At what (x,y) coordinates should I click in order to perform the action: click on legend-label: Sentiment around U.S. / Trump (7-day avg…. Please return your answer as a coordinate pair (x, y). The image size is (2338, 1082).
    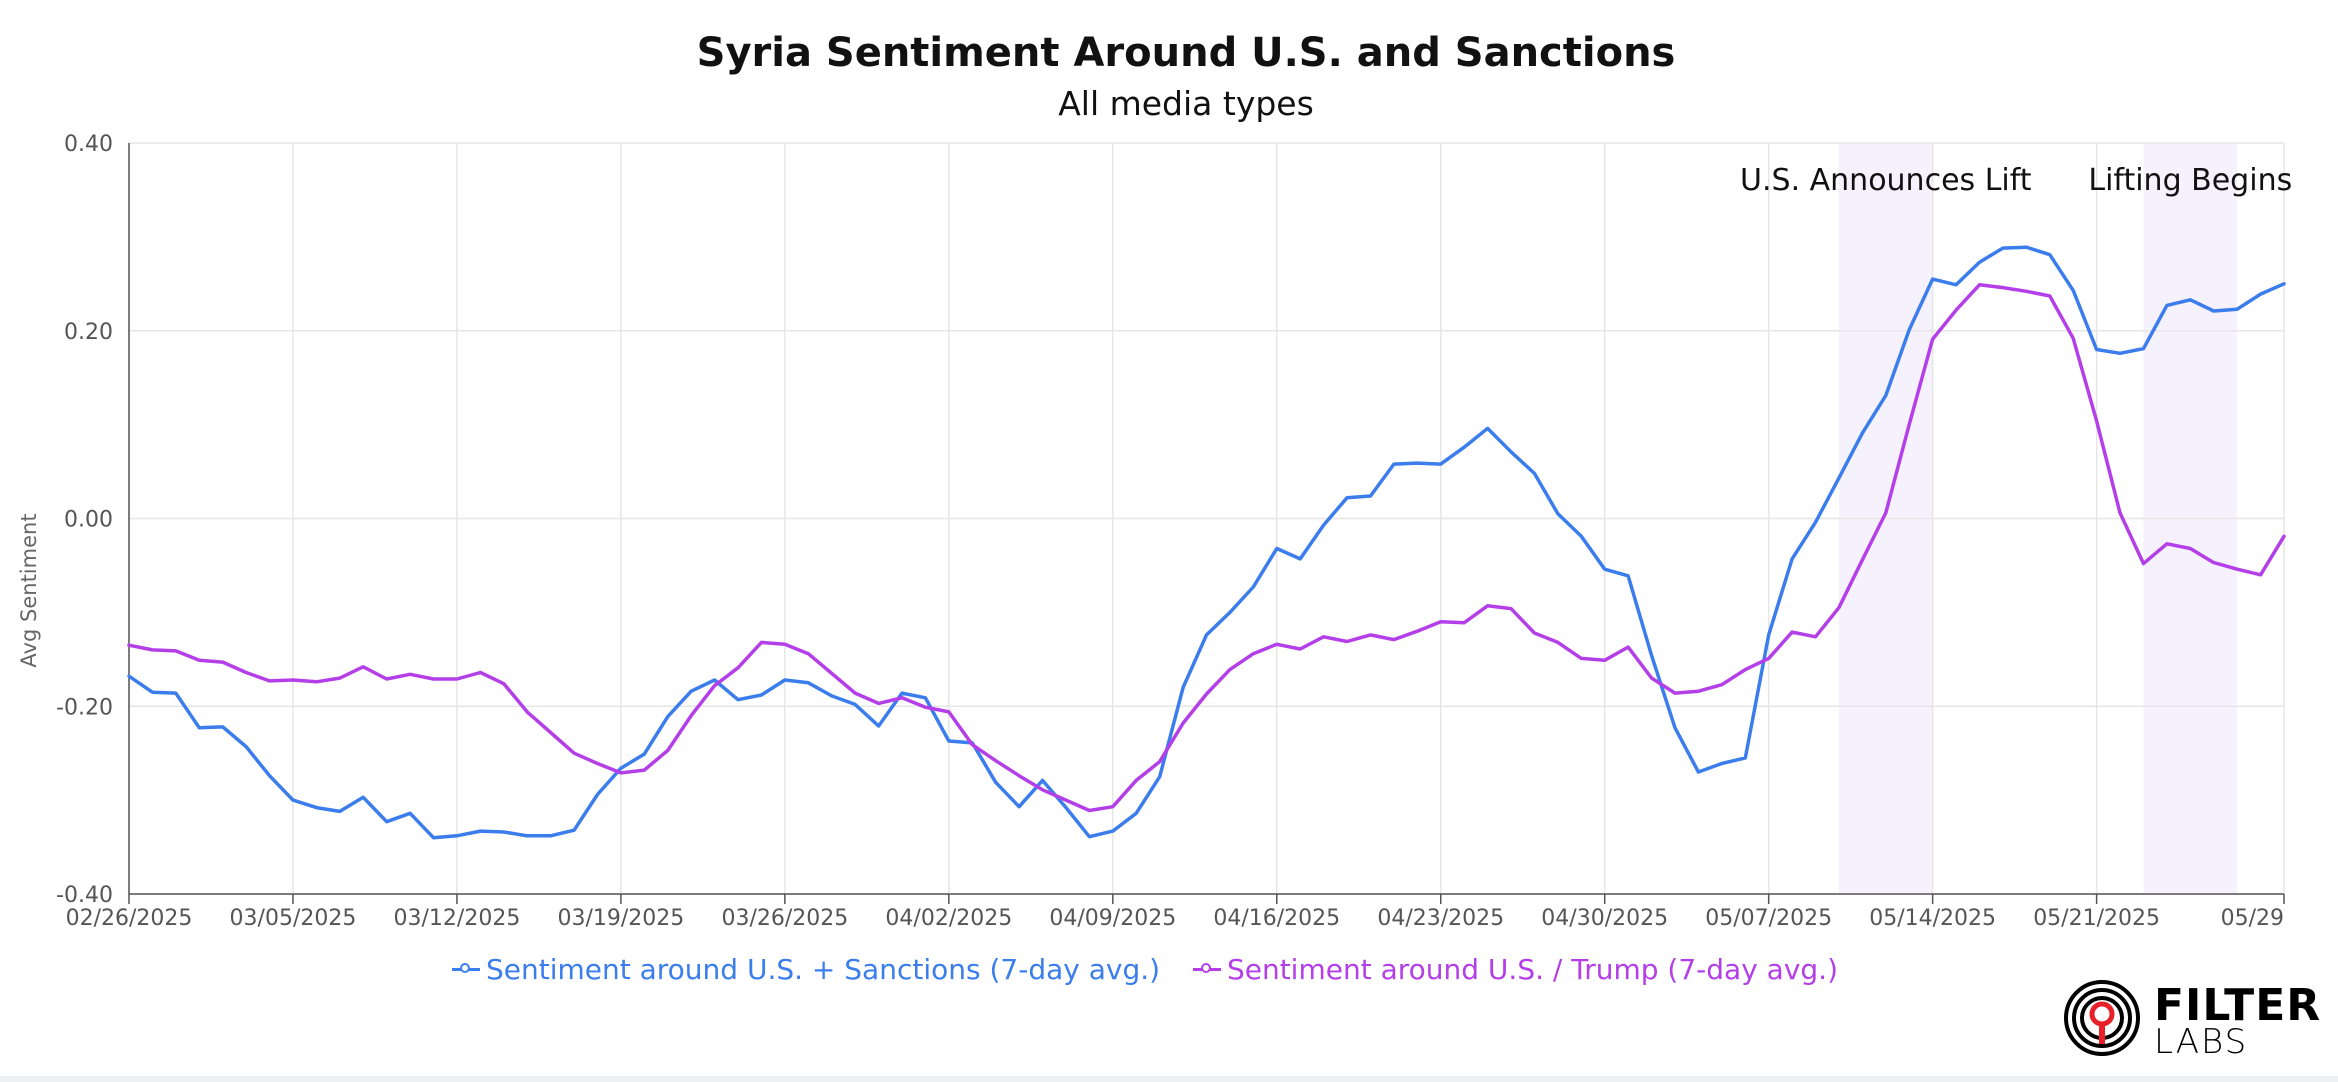
    Looking at the image, I should click on (1532, 969).